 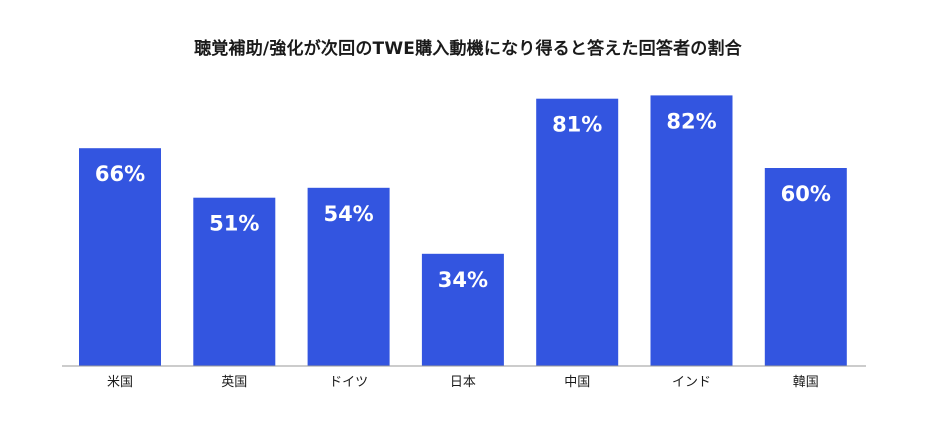 I want to click on chart-title: 聴覚補助/強化が次回のTWE購入動機になり得ると答えた回答者の割合, so click(x=468, y=49).